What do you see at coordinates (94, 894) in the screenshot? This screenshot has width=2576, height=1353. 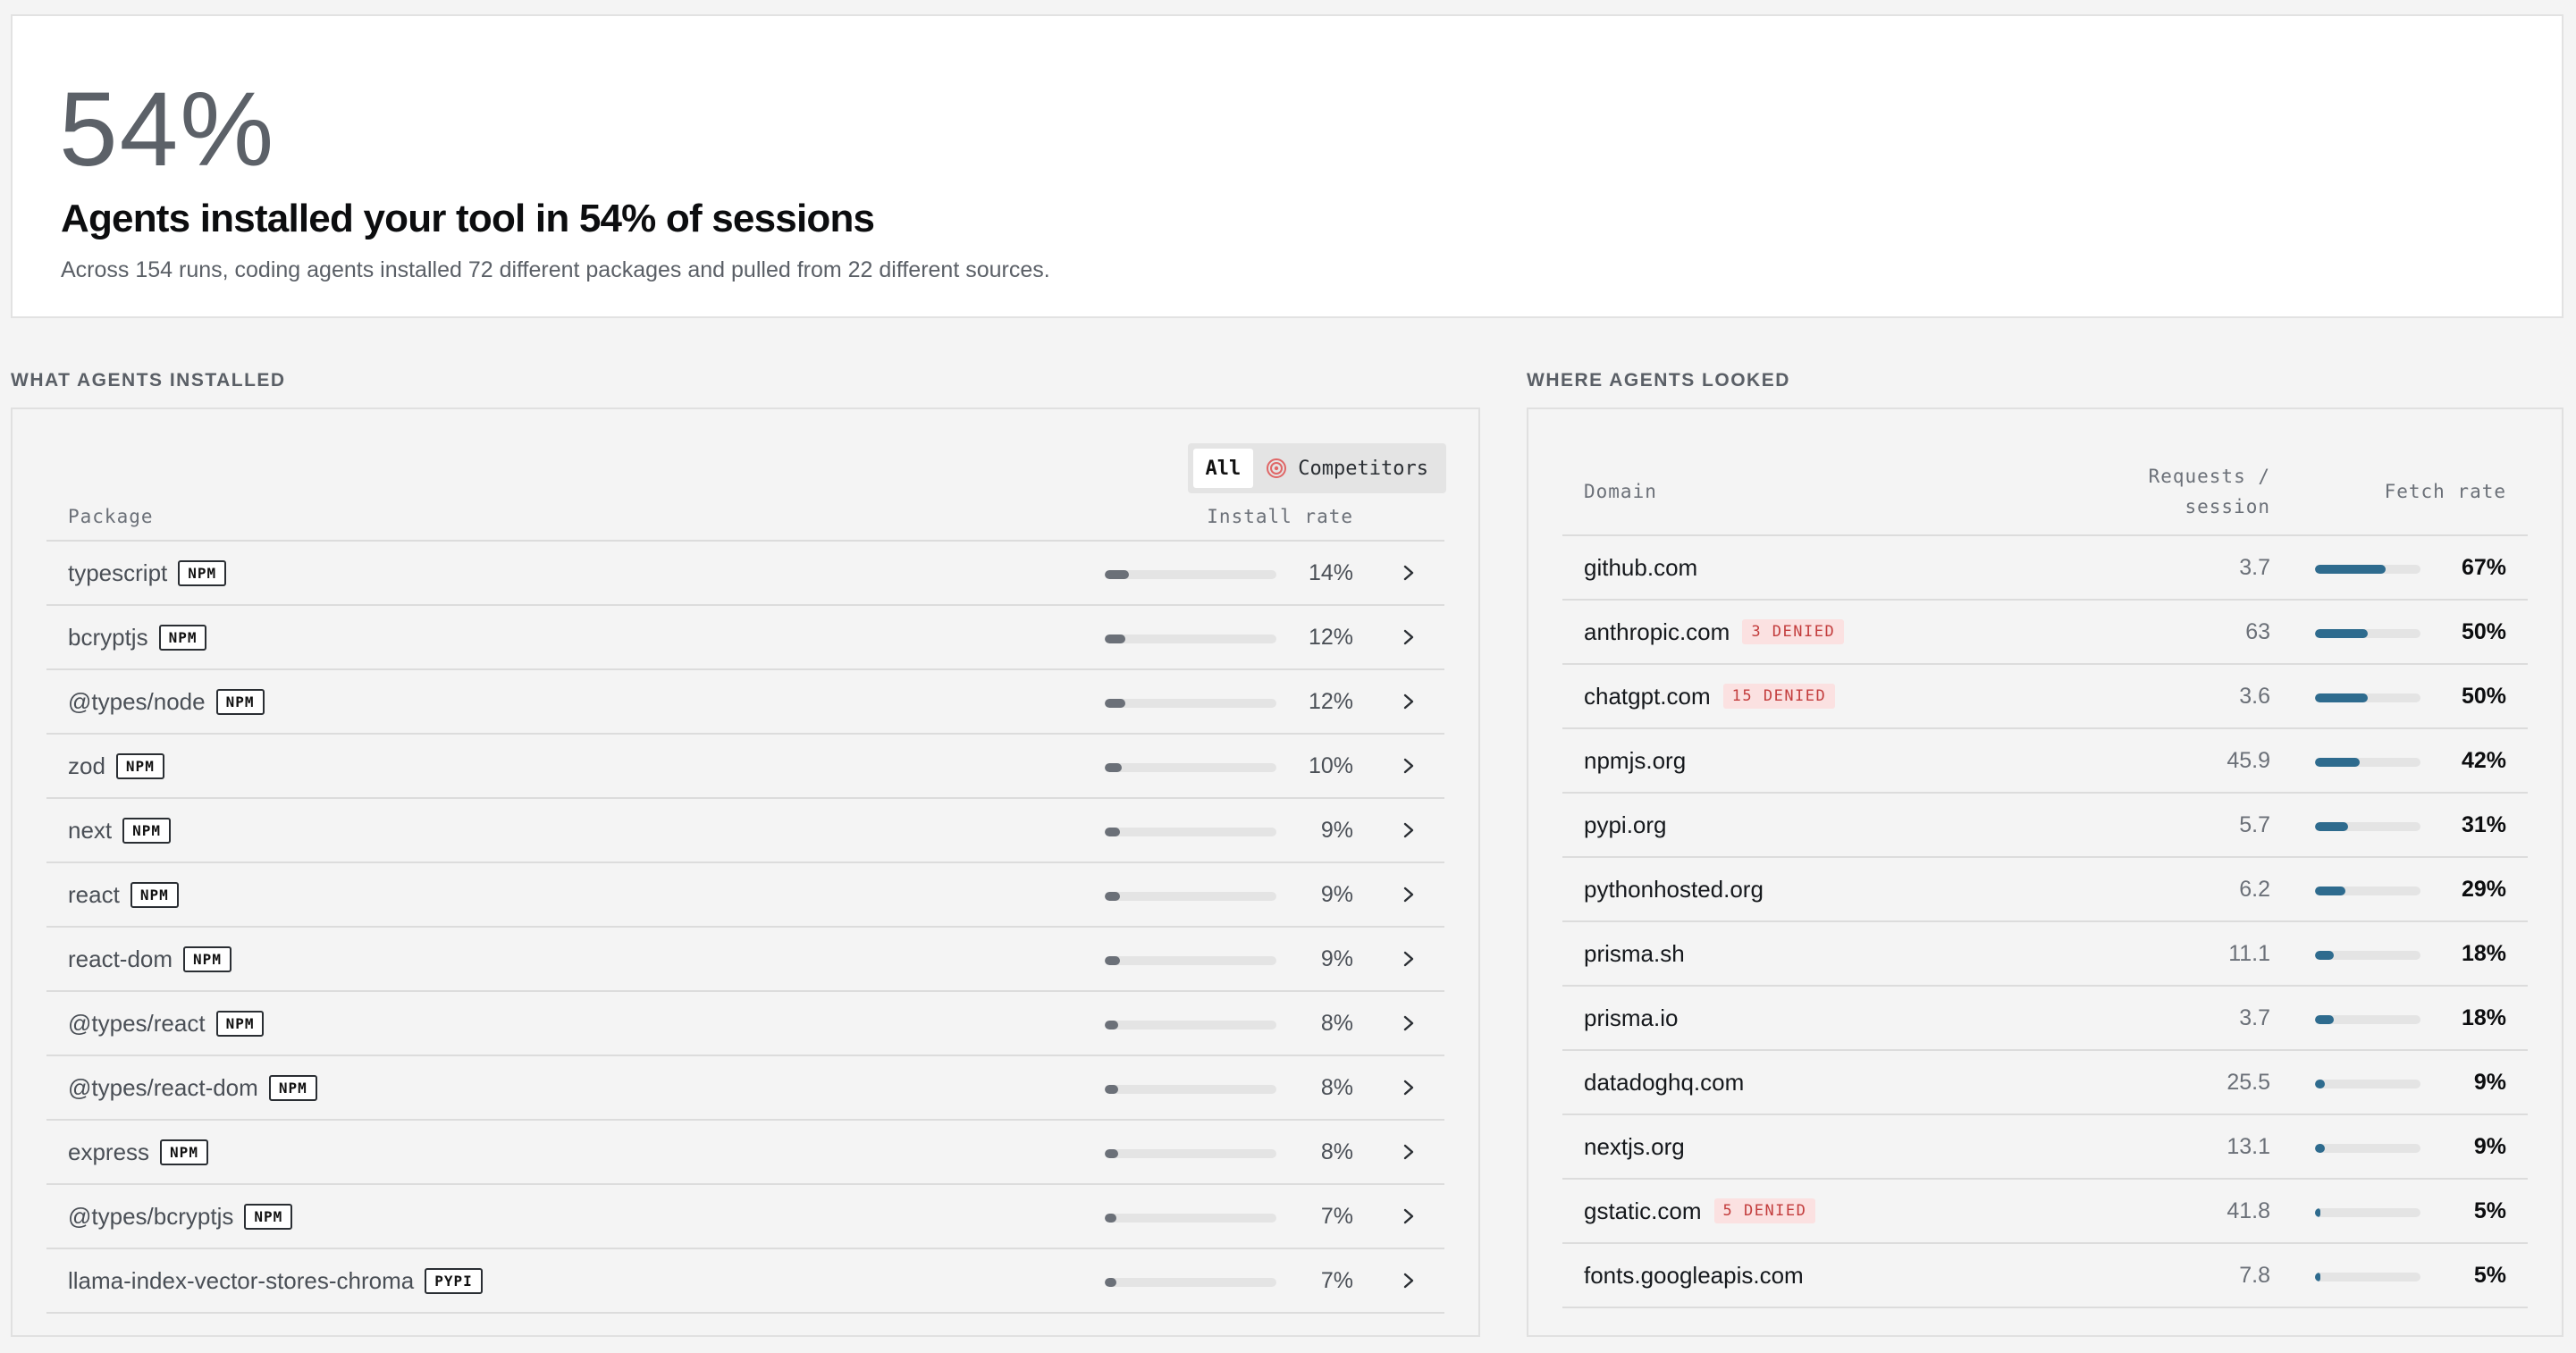 I see `package-name: react` at bounding box center [94, 894].